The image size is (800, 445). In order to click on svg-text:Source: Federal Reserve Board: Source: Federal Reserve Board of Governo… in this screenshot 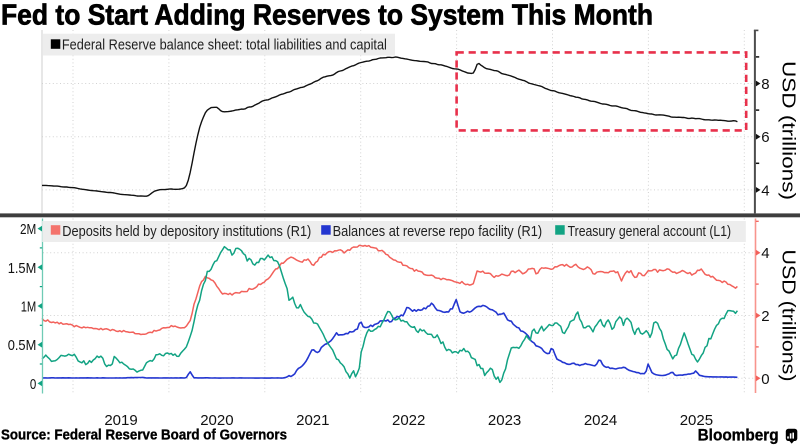, I will do `click(144, 435)`.